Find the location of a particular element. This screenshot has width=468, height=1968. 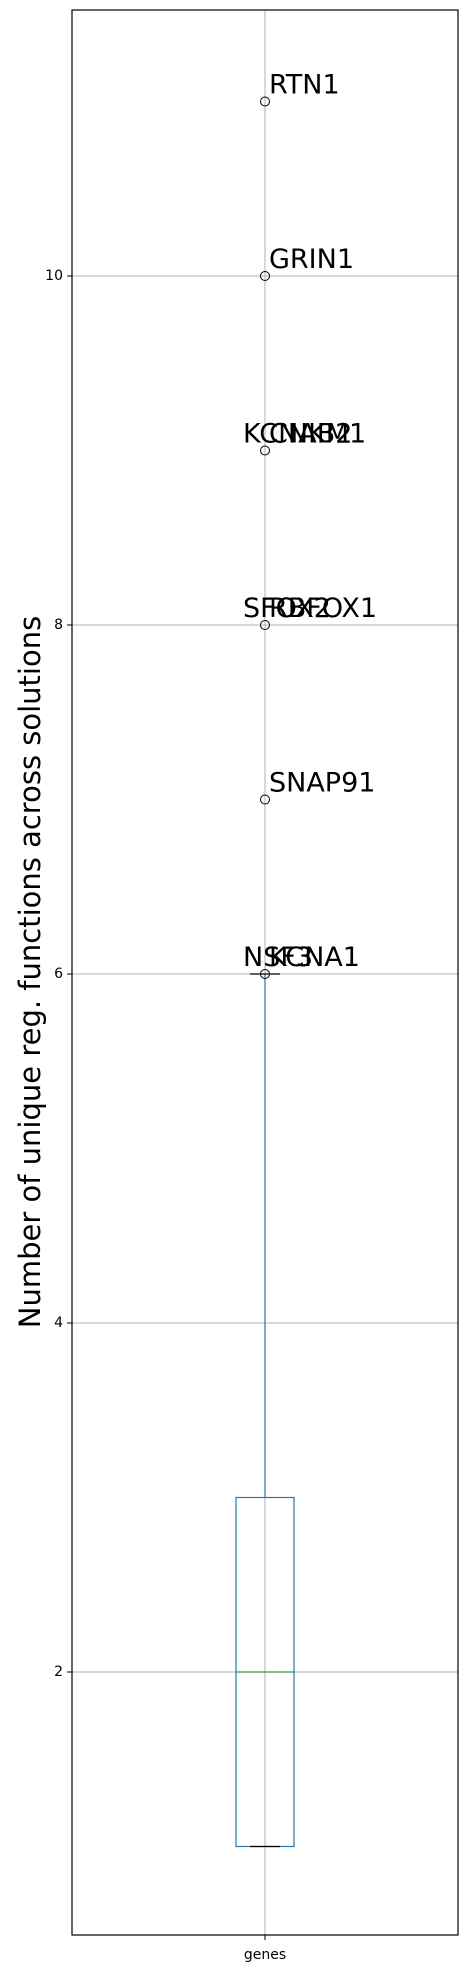

gene-annotation-label: CNKM1 is located at coordinates (317, 434).